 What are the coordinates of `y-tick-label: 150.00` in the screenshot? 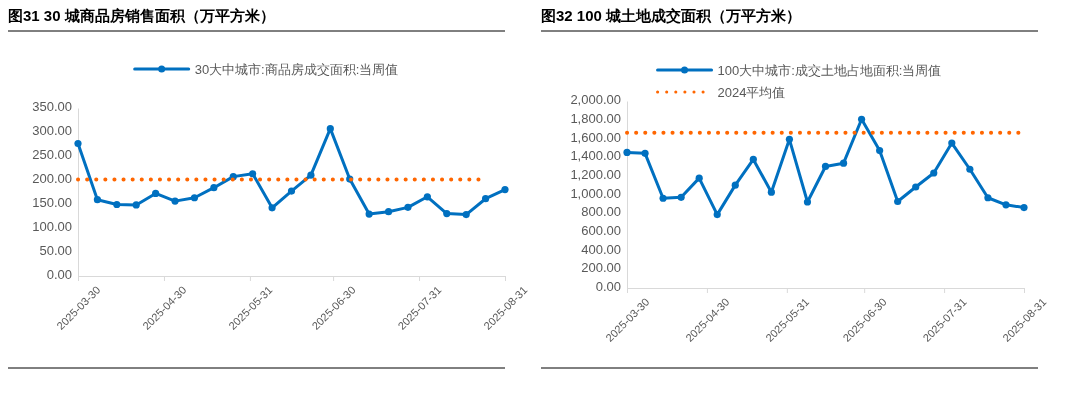 It's located at (52, 203).